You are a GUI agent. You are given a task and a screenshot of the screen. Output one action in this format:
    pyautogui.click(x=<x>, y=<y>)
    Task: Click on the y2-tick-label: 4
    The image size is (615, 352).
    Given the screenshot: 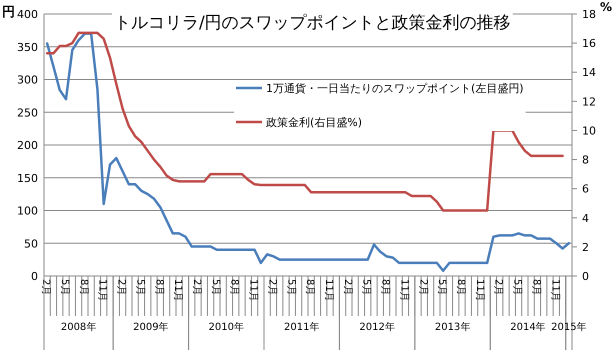 What is the action you would take?
    pyautogui.click(x=585, y=218)
    